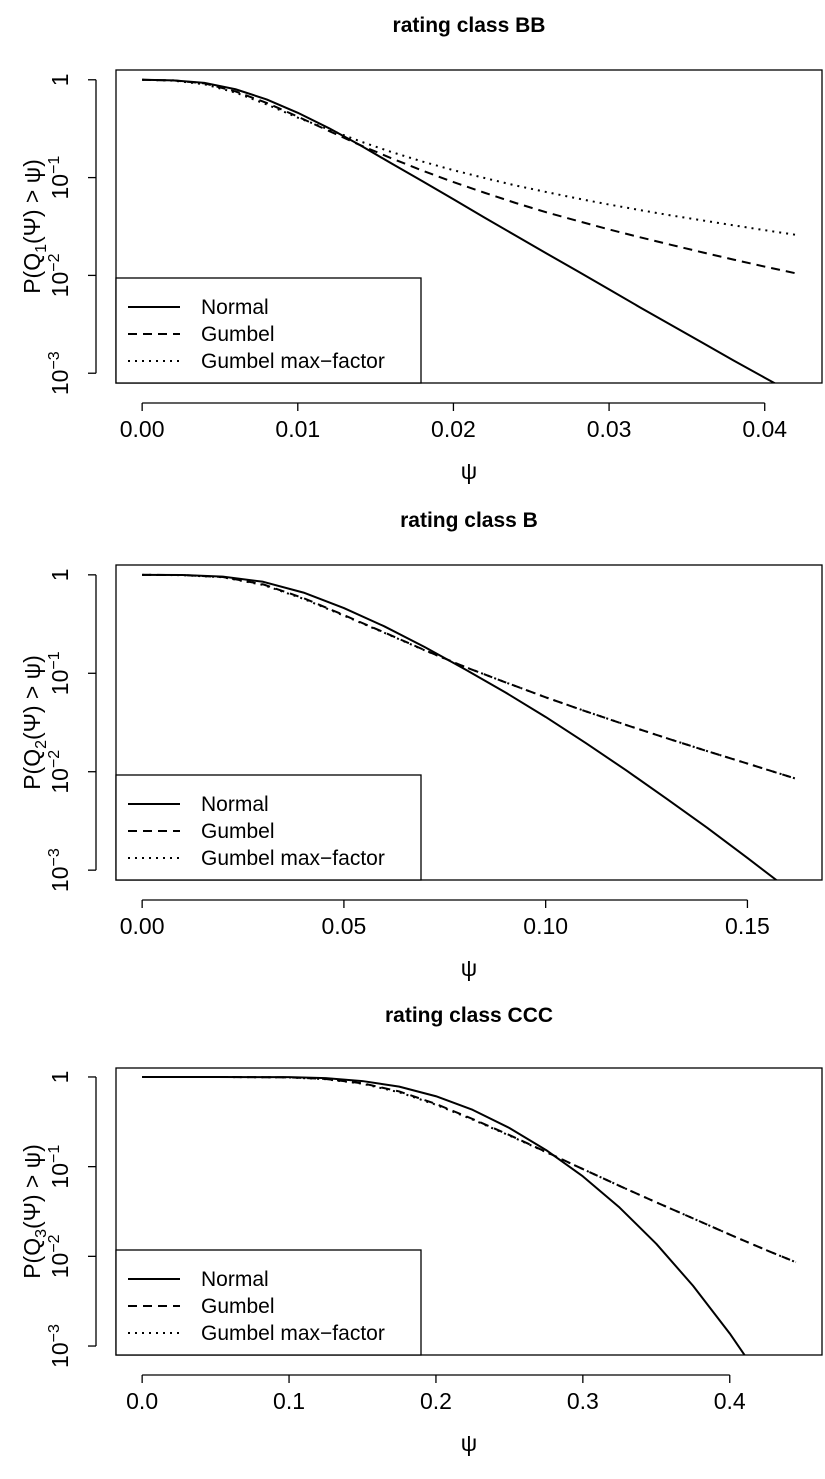 Image resolution: width=825 pixels, height=1479 pixels. Describe the element at coordinates (747, 926) in the screenshot. I see `x-tick-label: 0.15` at that location.